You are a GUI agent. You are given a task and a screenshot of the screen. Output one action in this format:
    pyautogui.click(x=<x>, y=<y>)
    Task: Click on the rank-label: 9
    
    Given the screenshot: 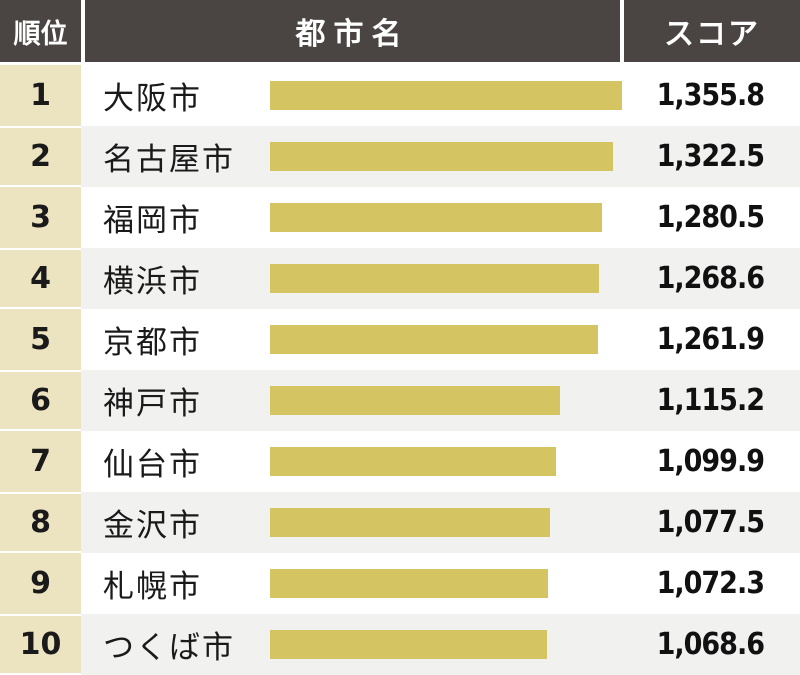 What is the action you would take?
    pyautogui.click(x=40, y=583)
    